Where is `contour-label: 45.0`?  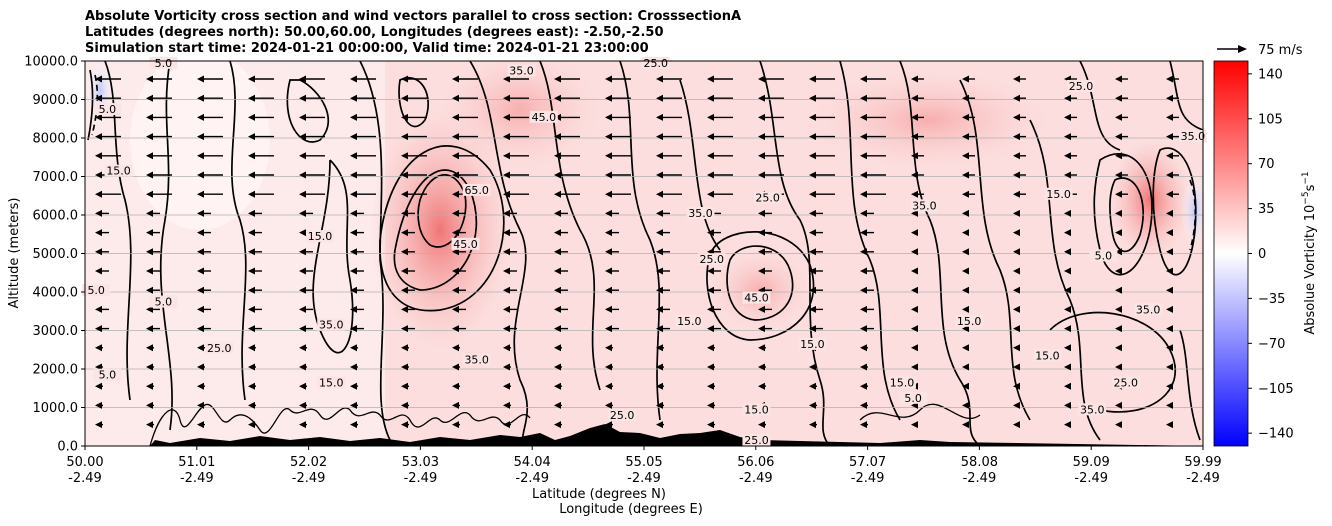
contour-label: 45.0 is located at coordinates (544, 117).